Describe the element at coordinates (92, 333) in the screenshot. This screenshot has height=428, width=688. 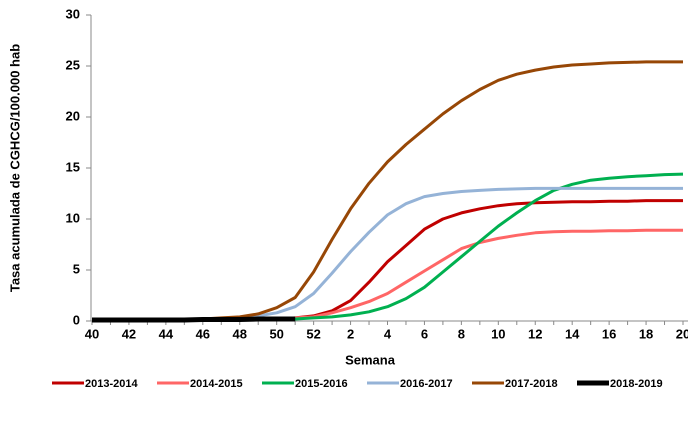
I see `x-tick-label: 40` at that location.